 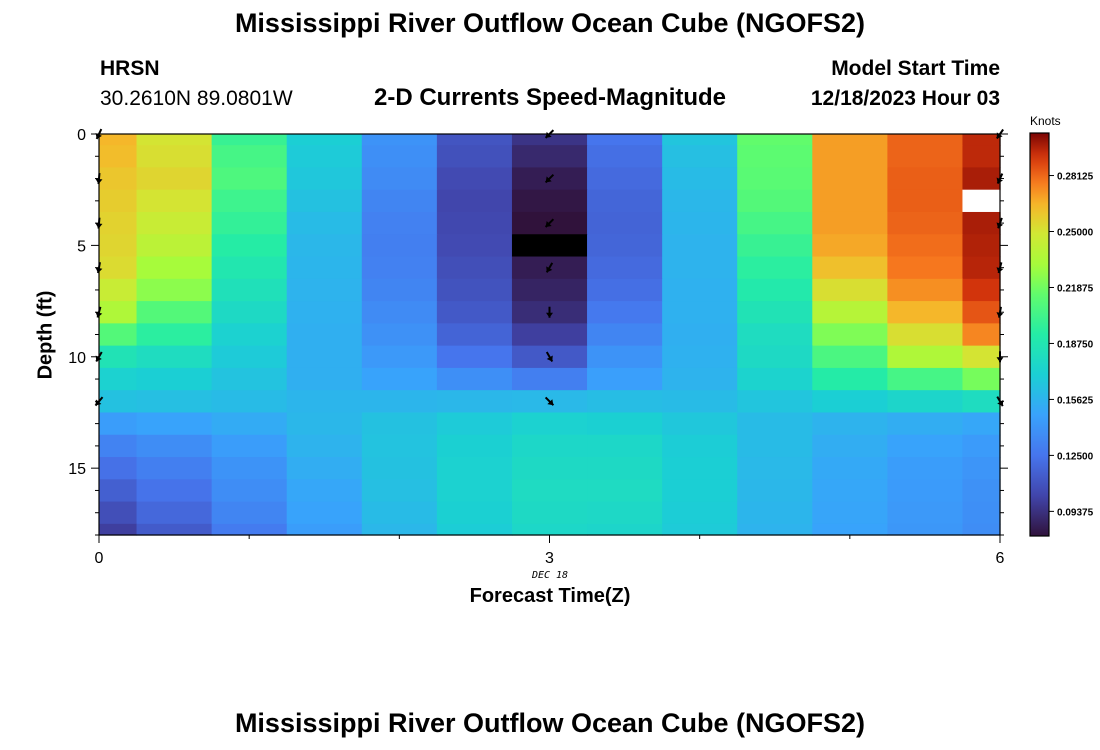 What do you see at coordinates (550, 596) in the screenshot?
I see `x-axis-label: Forecast Time(Z)` at bounding box center [550, 596].